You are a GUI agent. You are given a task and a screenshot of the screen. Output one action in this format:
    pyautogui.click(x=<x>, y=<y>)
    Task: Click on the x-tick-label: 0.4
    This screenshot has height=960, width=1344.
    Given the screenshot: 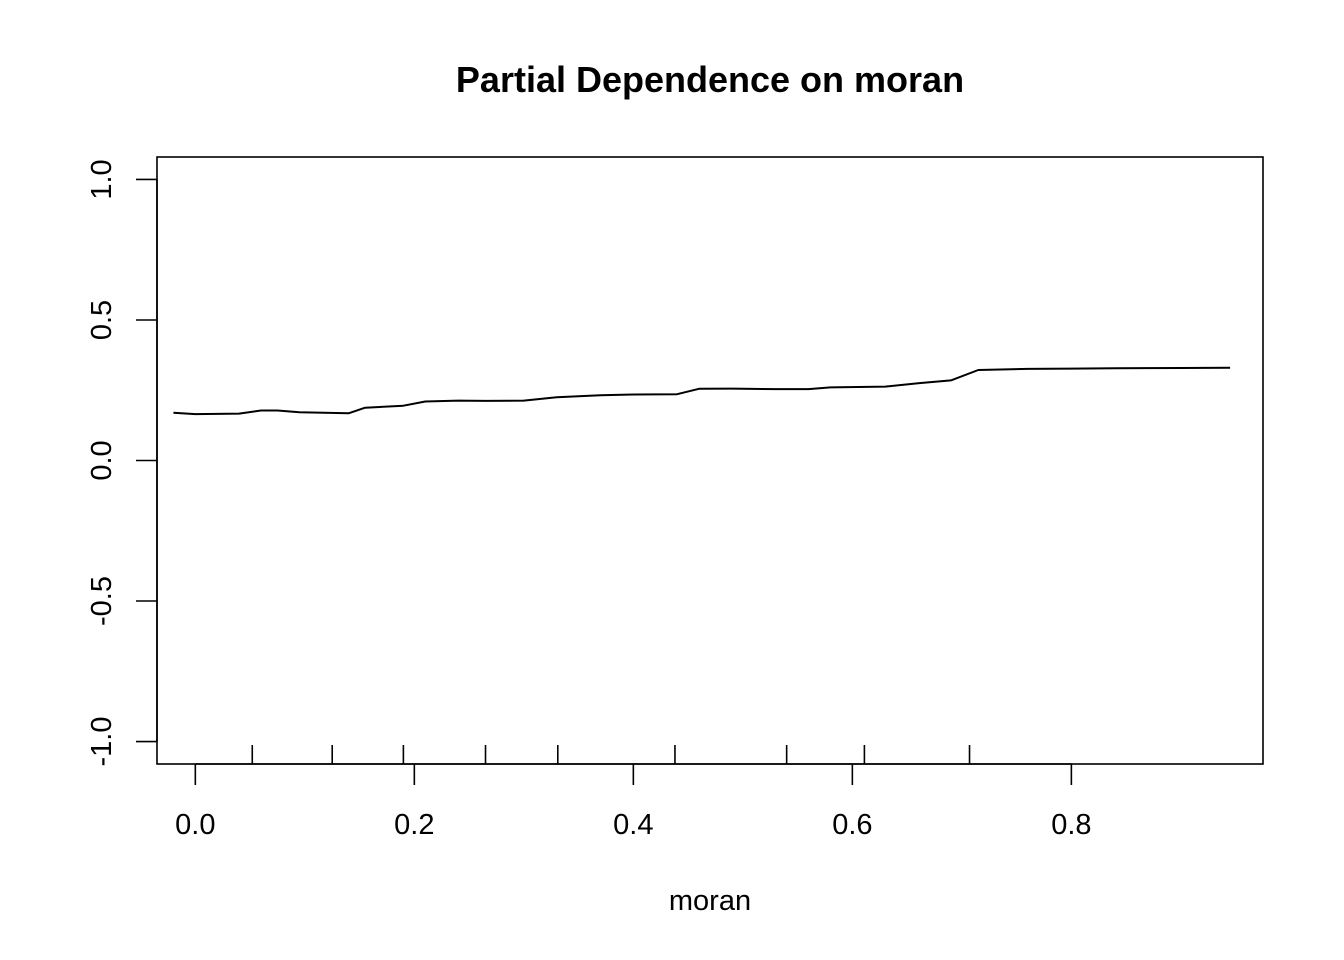 What is the action you would take?
    pyautogui.click(x=633, y=825)
    